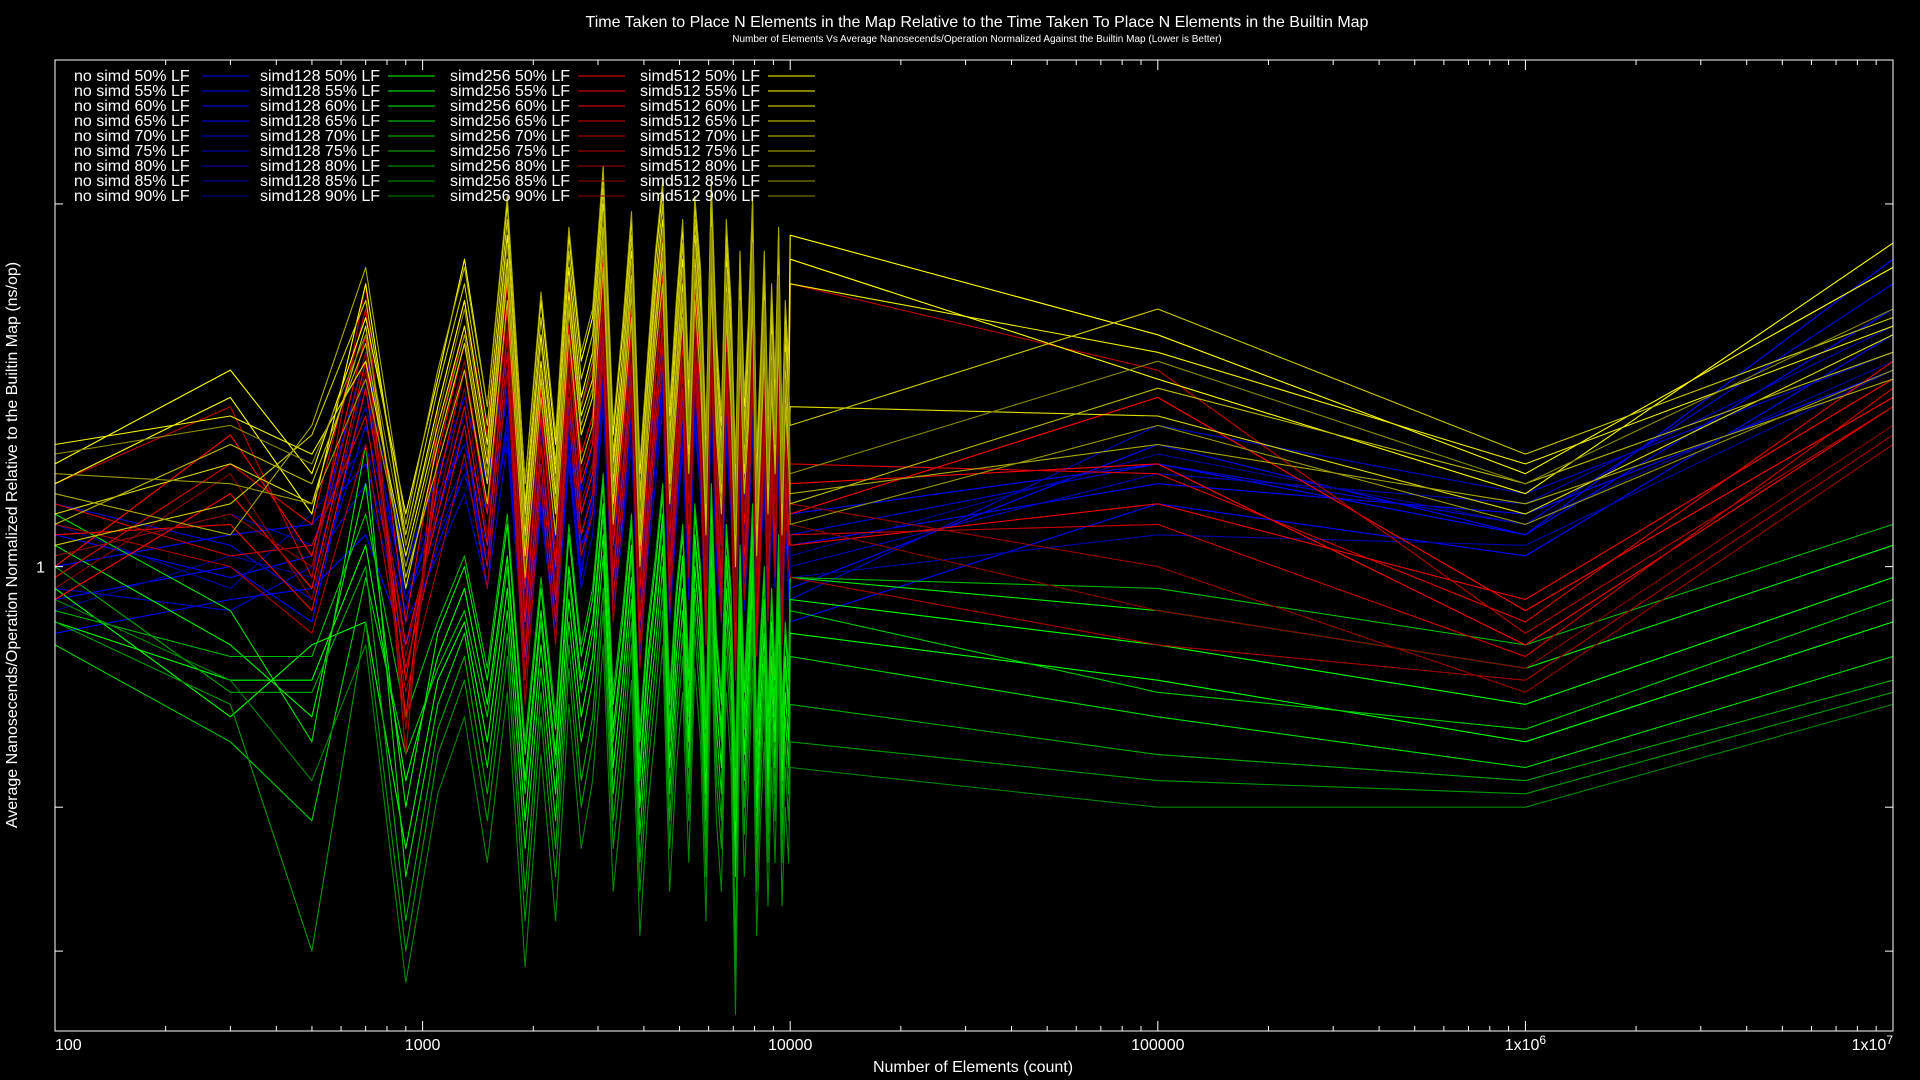 The height and width of the screenshot is (1080, 1920). What do you see at coordinates (510, 91) in the screenshot?
I see `legend-label: simd256 55% LF` at bounding box center [510, 91].